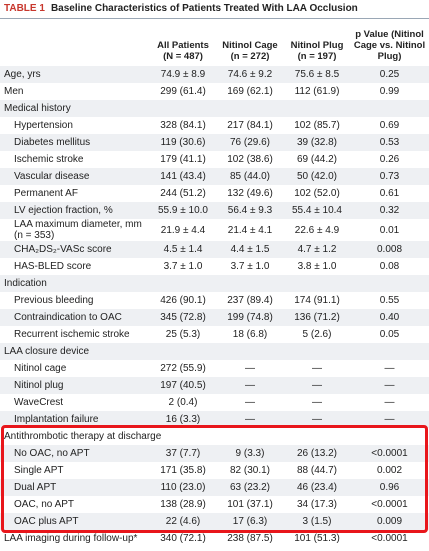  Describe the element at coordinates (250, 487) in the screenshot. I see `cell: 63 (23.2)` at that location.